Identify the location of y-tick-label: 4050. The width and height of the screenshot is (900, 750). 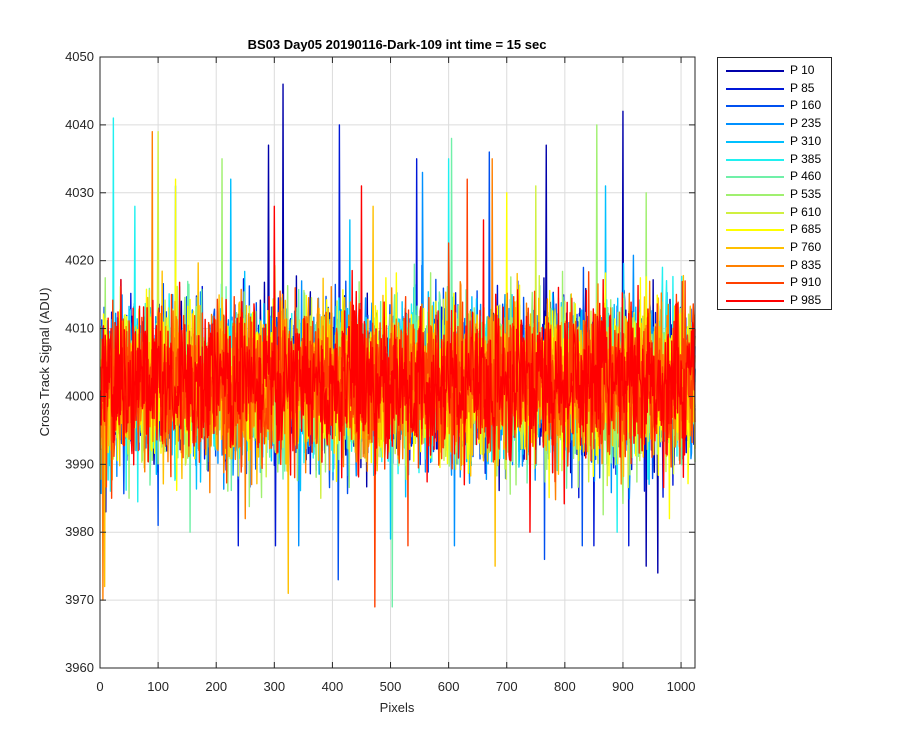
(79, 56).